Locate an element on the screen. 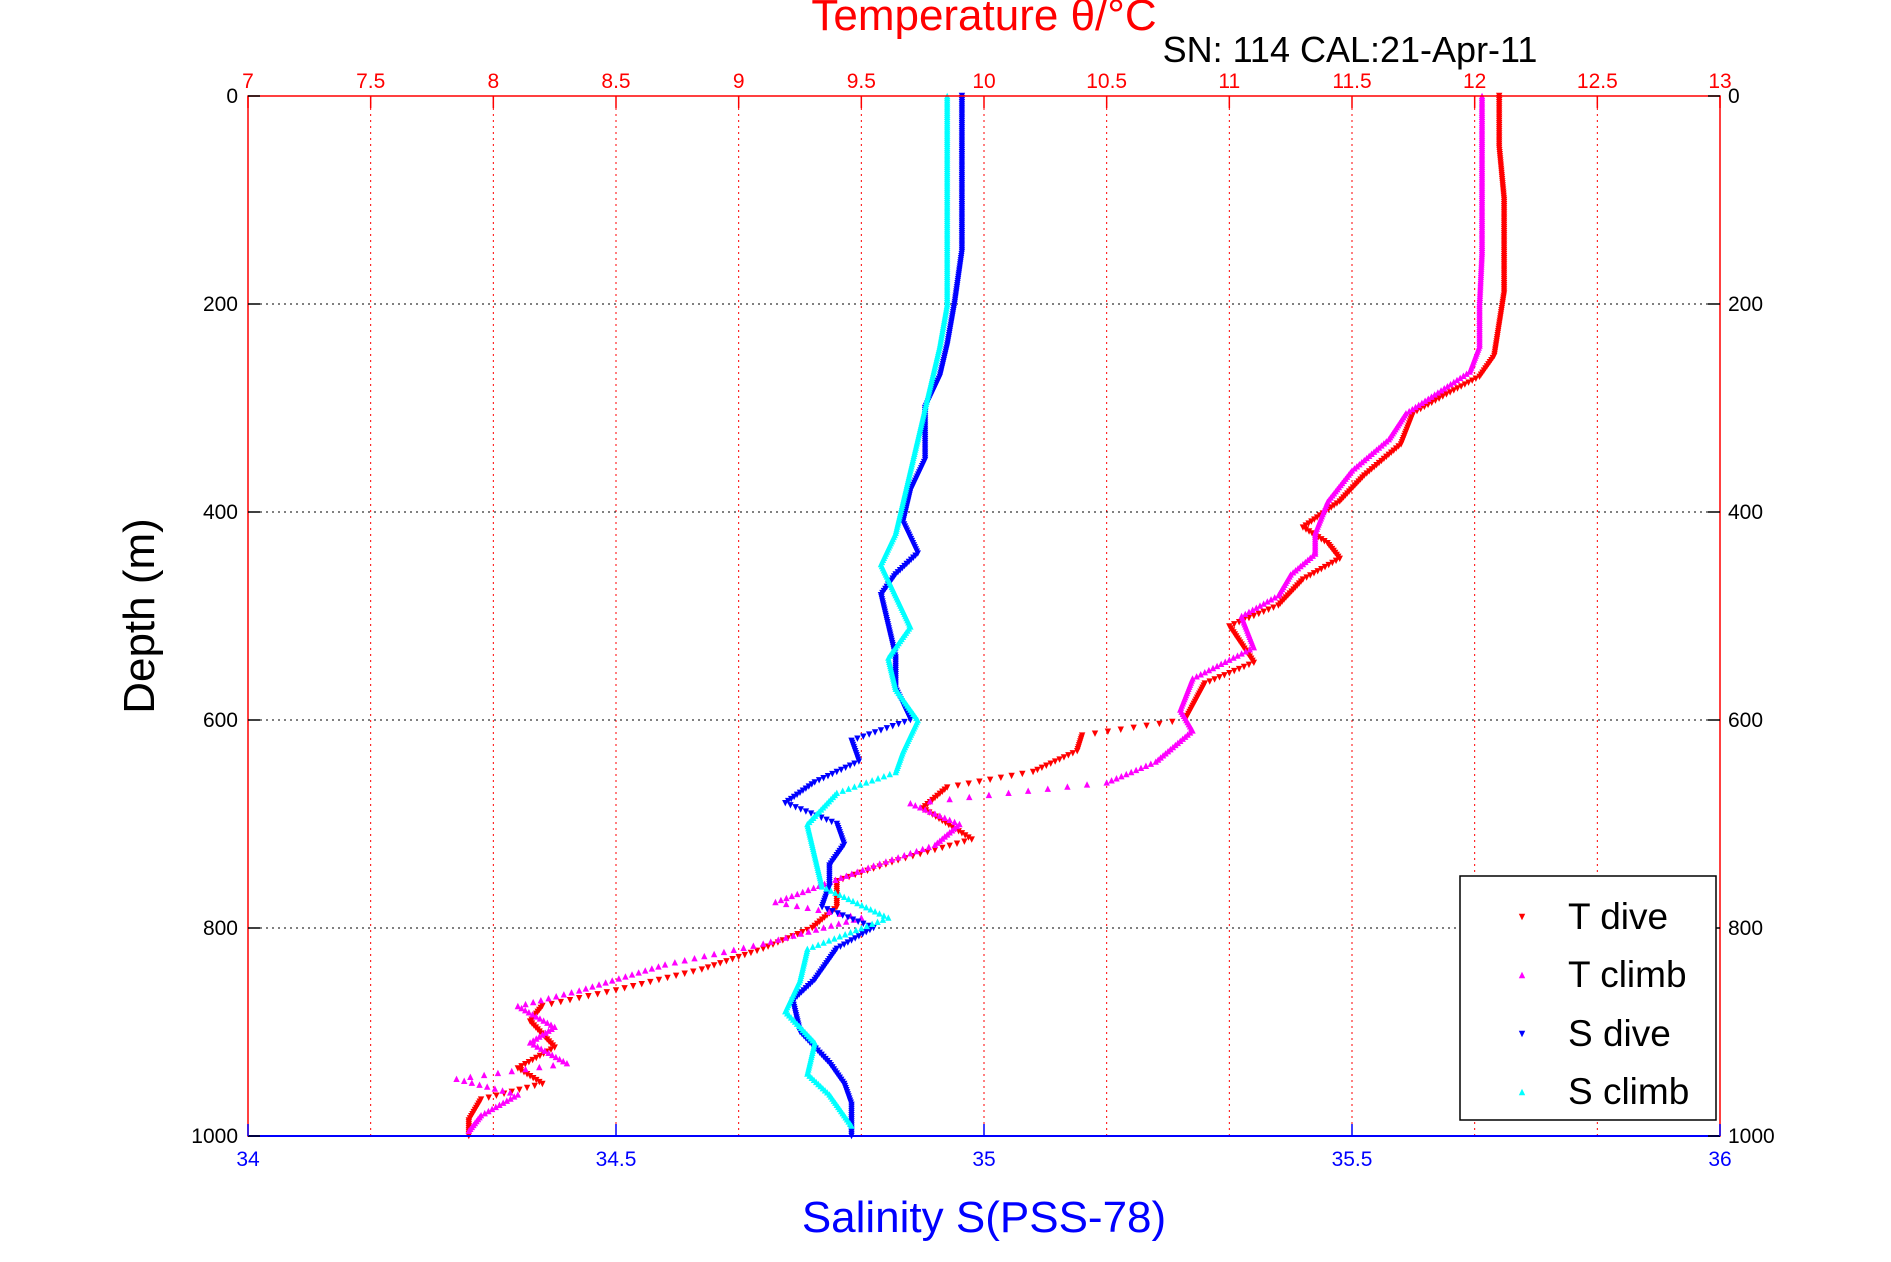  bottom-tick-label: 36 is located at coordinates (1719, 1159).